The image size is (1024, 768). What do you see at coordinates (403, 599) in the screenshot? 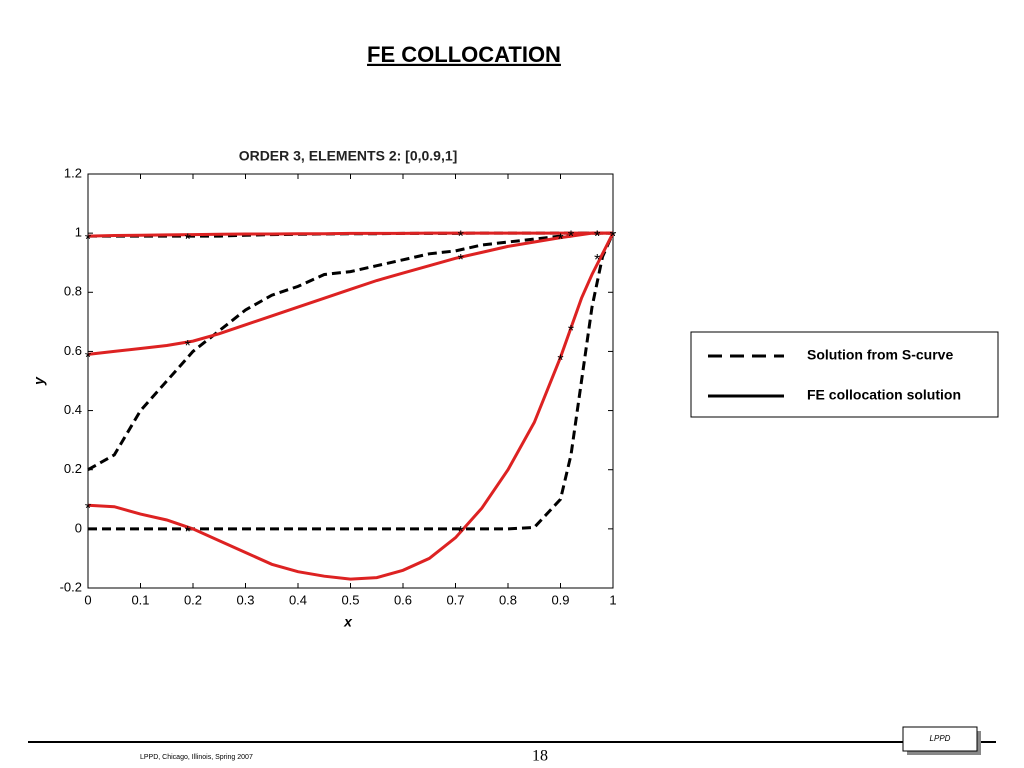
I see `x-tick-label: 0.6` at bounding box center [403, 599].